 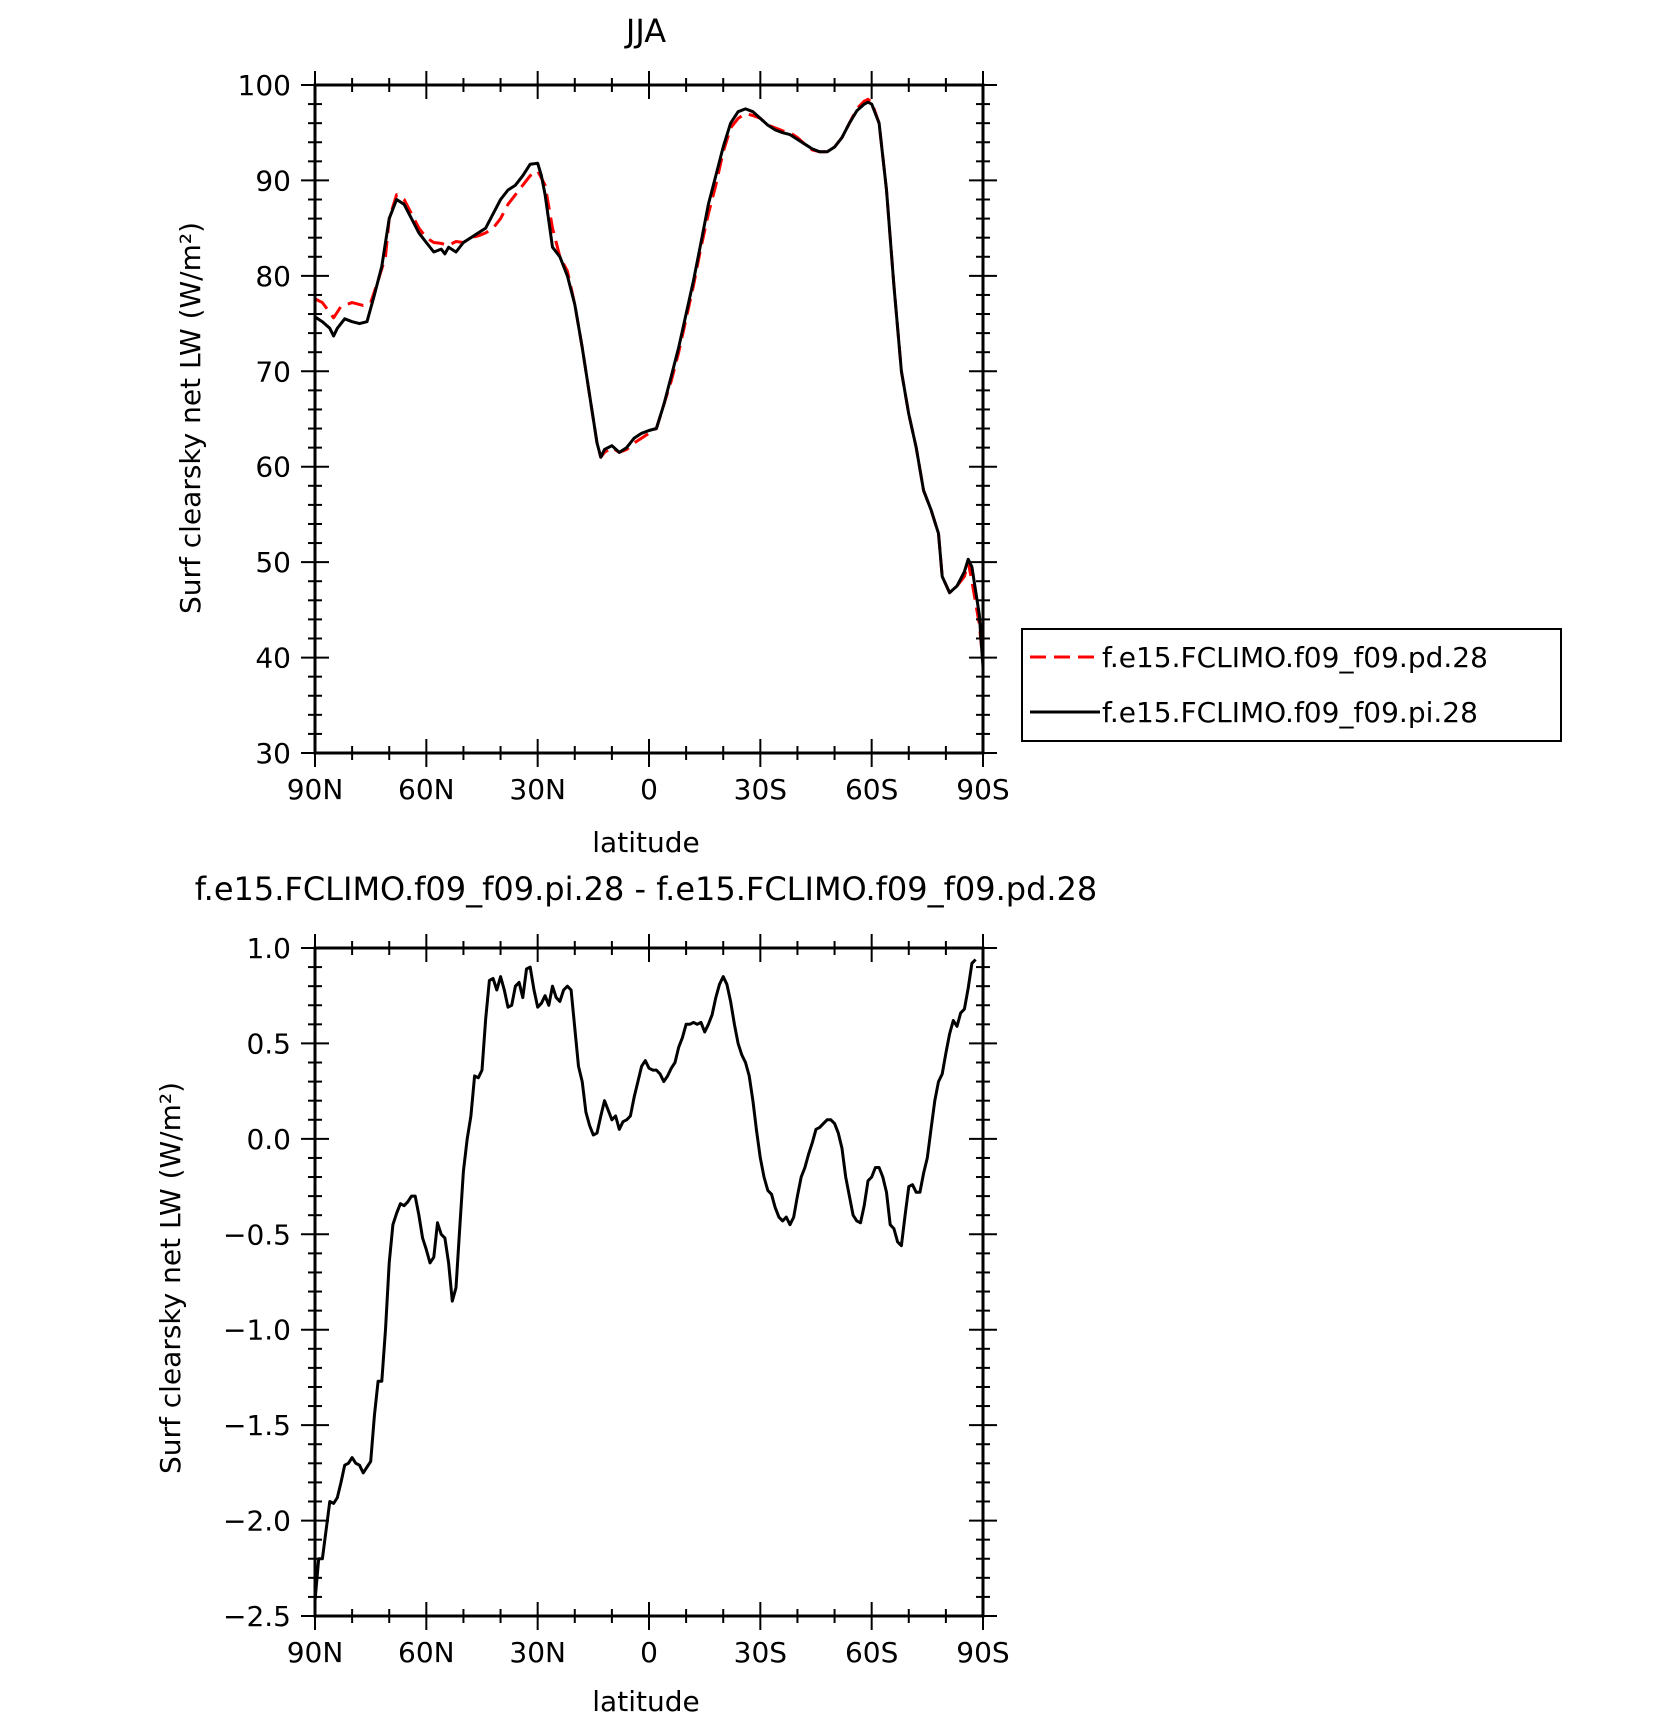 What do you see at coordinates (268, 1043) in the screenshot?
I see `bottom-chart-y-tick-label: 0.5` at bounding box center [268, 1043].